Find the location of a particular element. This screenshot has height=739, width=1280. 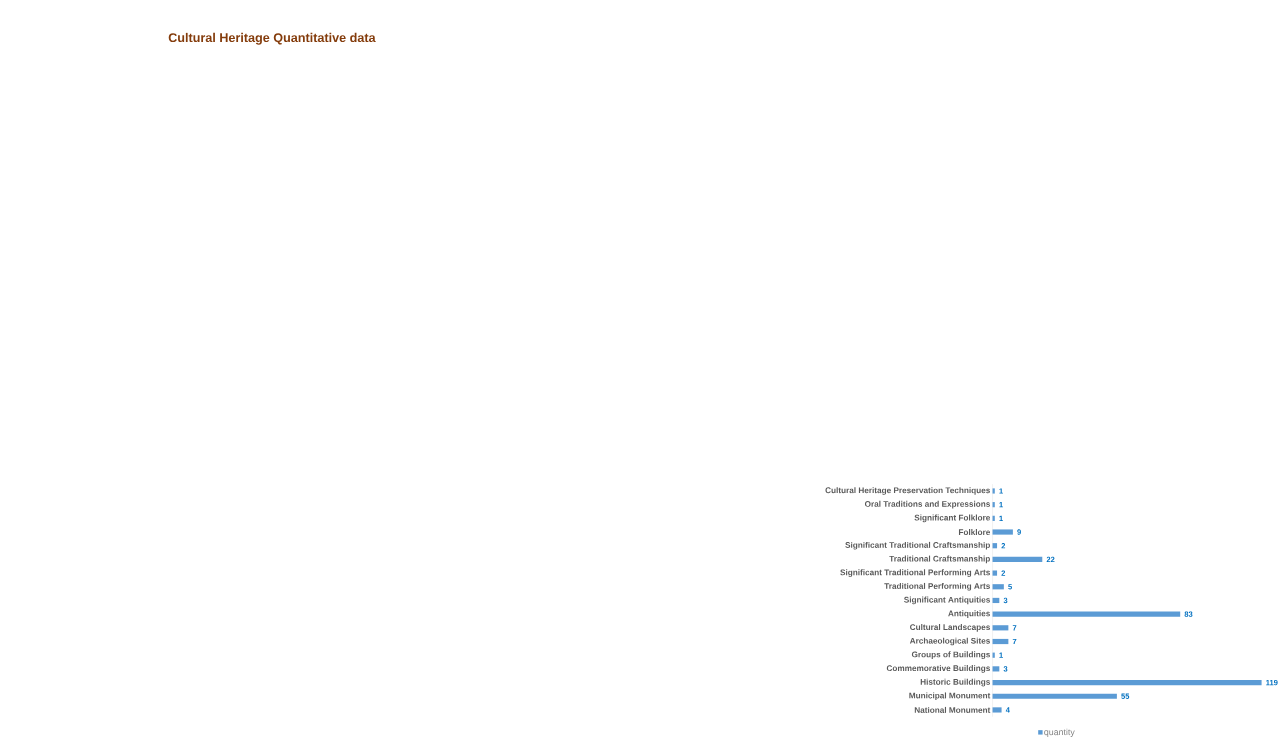

y-tick-label: Commemorative Buildings is located at coordinates (938, 669).